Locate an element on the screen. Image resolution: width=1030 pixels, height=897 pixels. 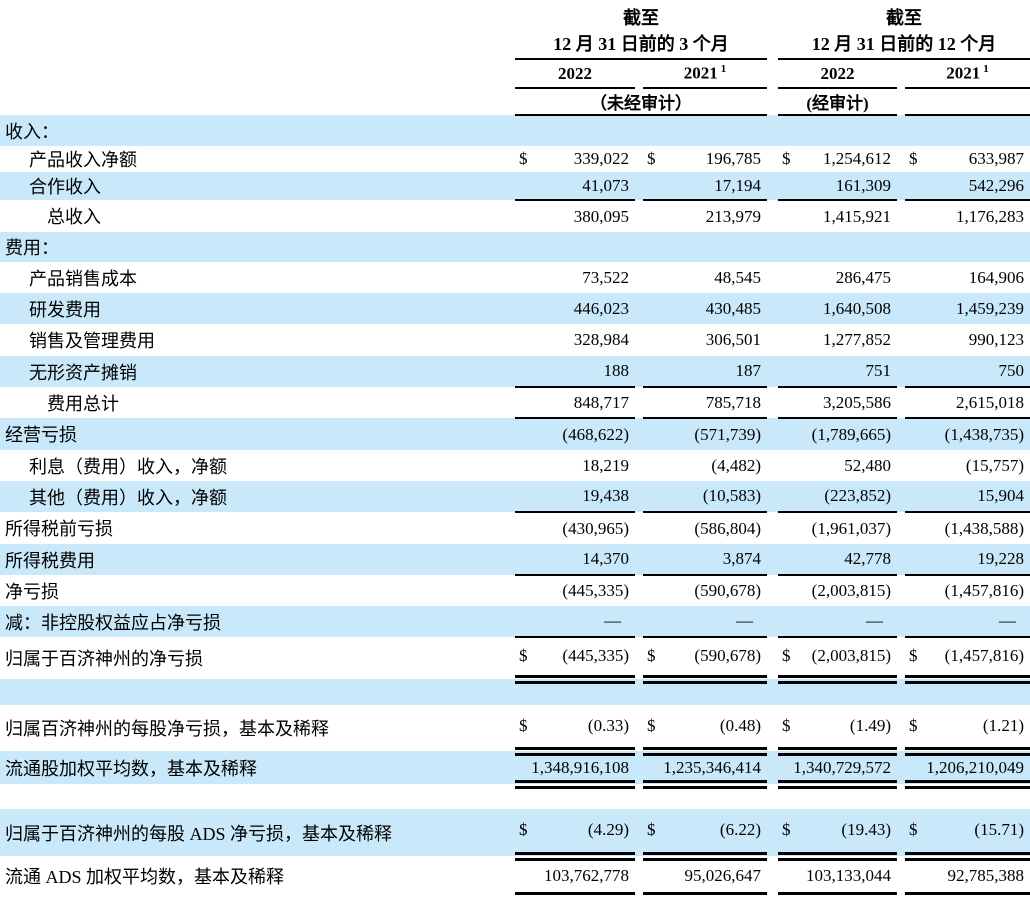
value-text: 2,615,018 is located at coordinates (990, 402).